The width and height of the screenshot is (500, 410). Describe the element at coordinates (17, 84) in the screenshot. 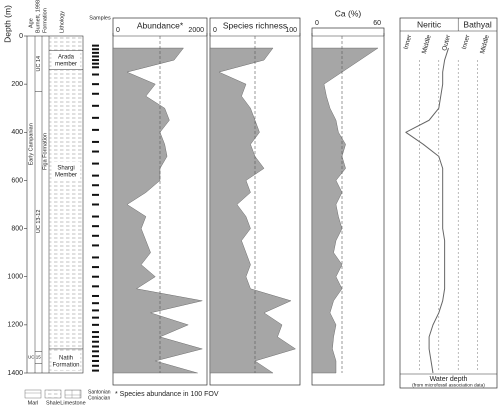

I see `y-tick-label: 200` at that location.